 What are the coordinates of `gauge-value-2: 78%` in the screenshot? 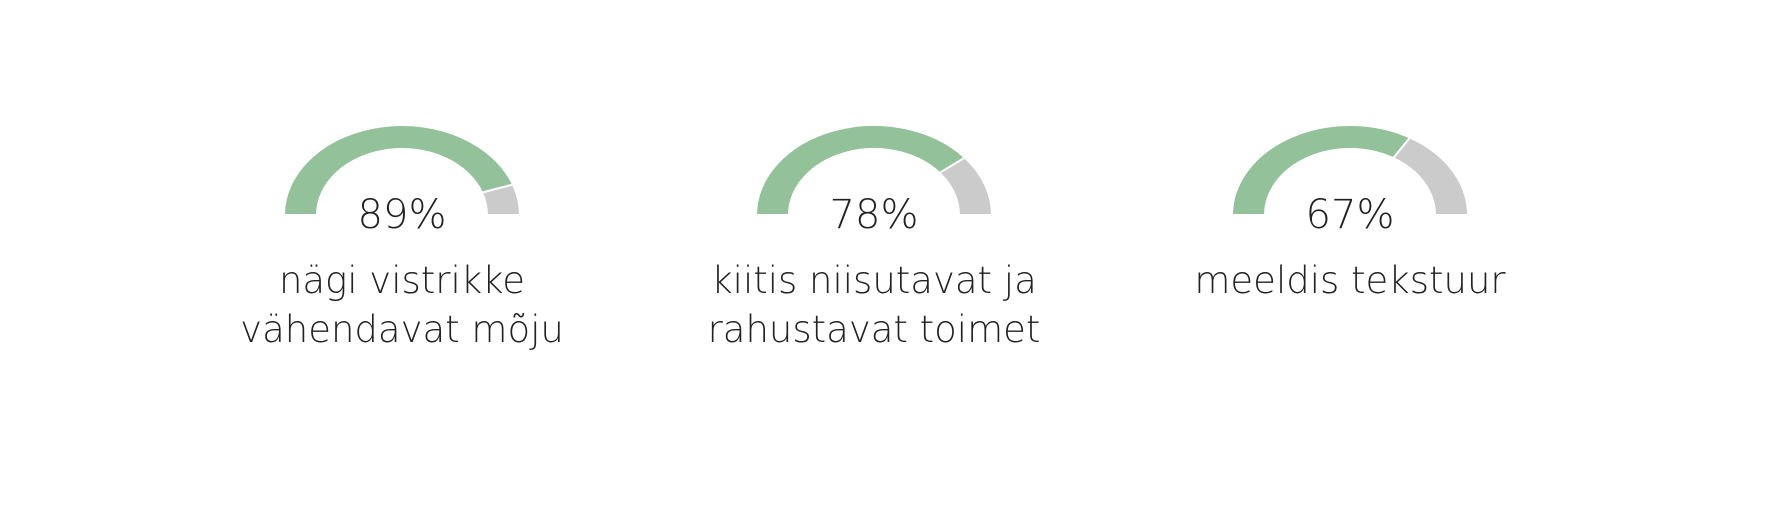 It's located at (874, 215).